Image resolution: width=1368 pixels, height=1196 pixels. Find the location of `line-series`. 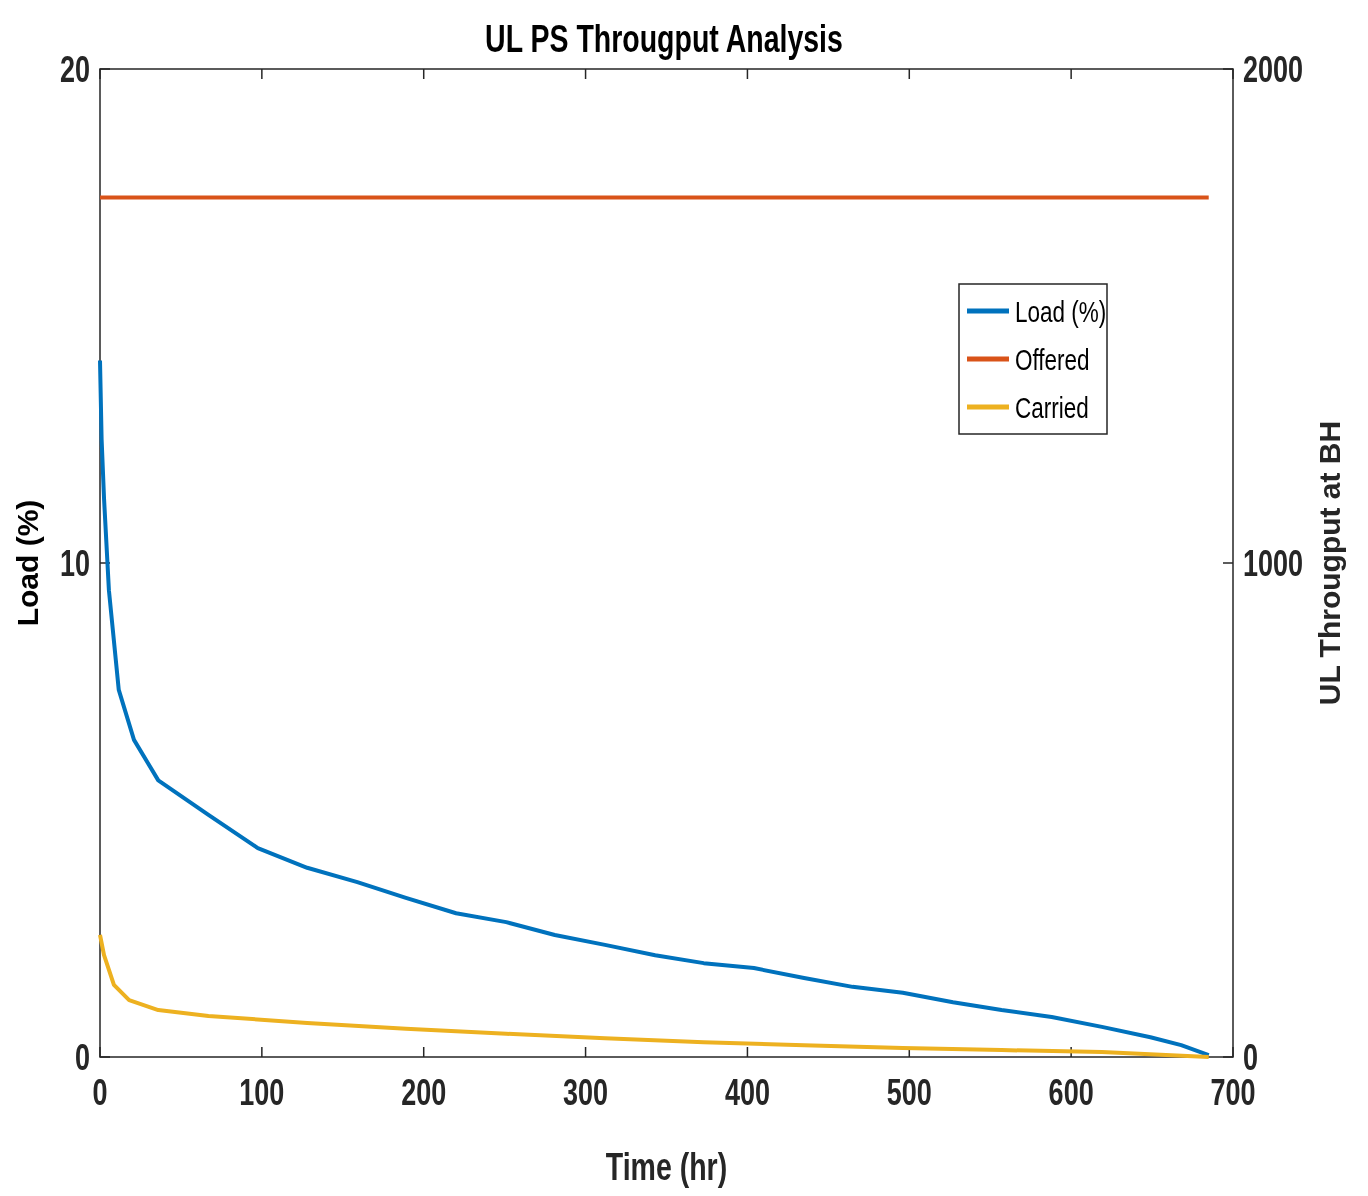

line-series is located at coordinates (654, 995).